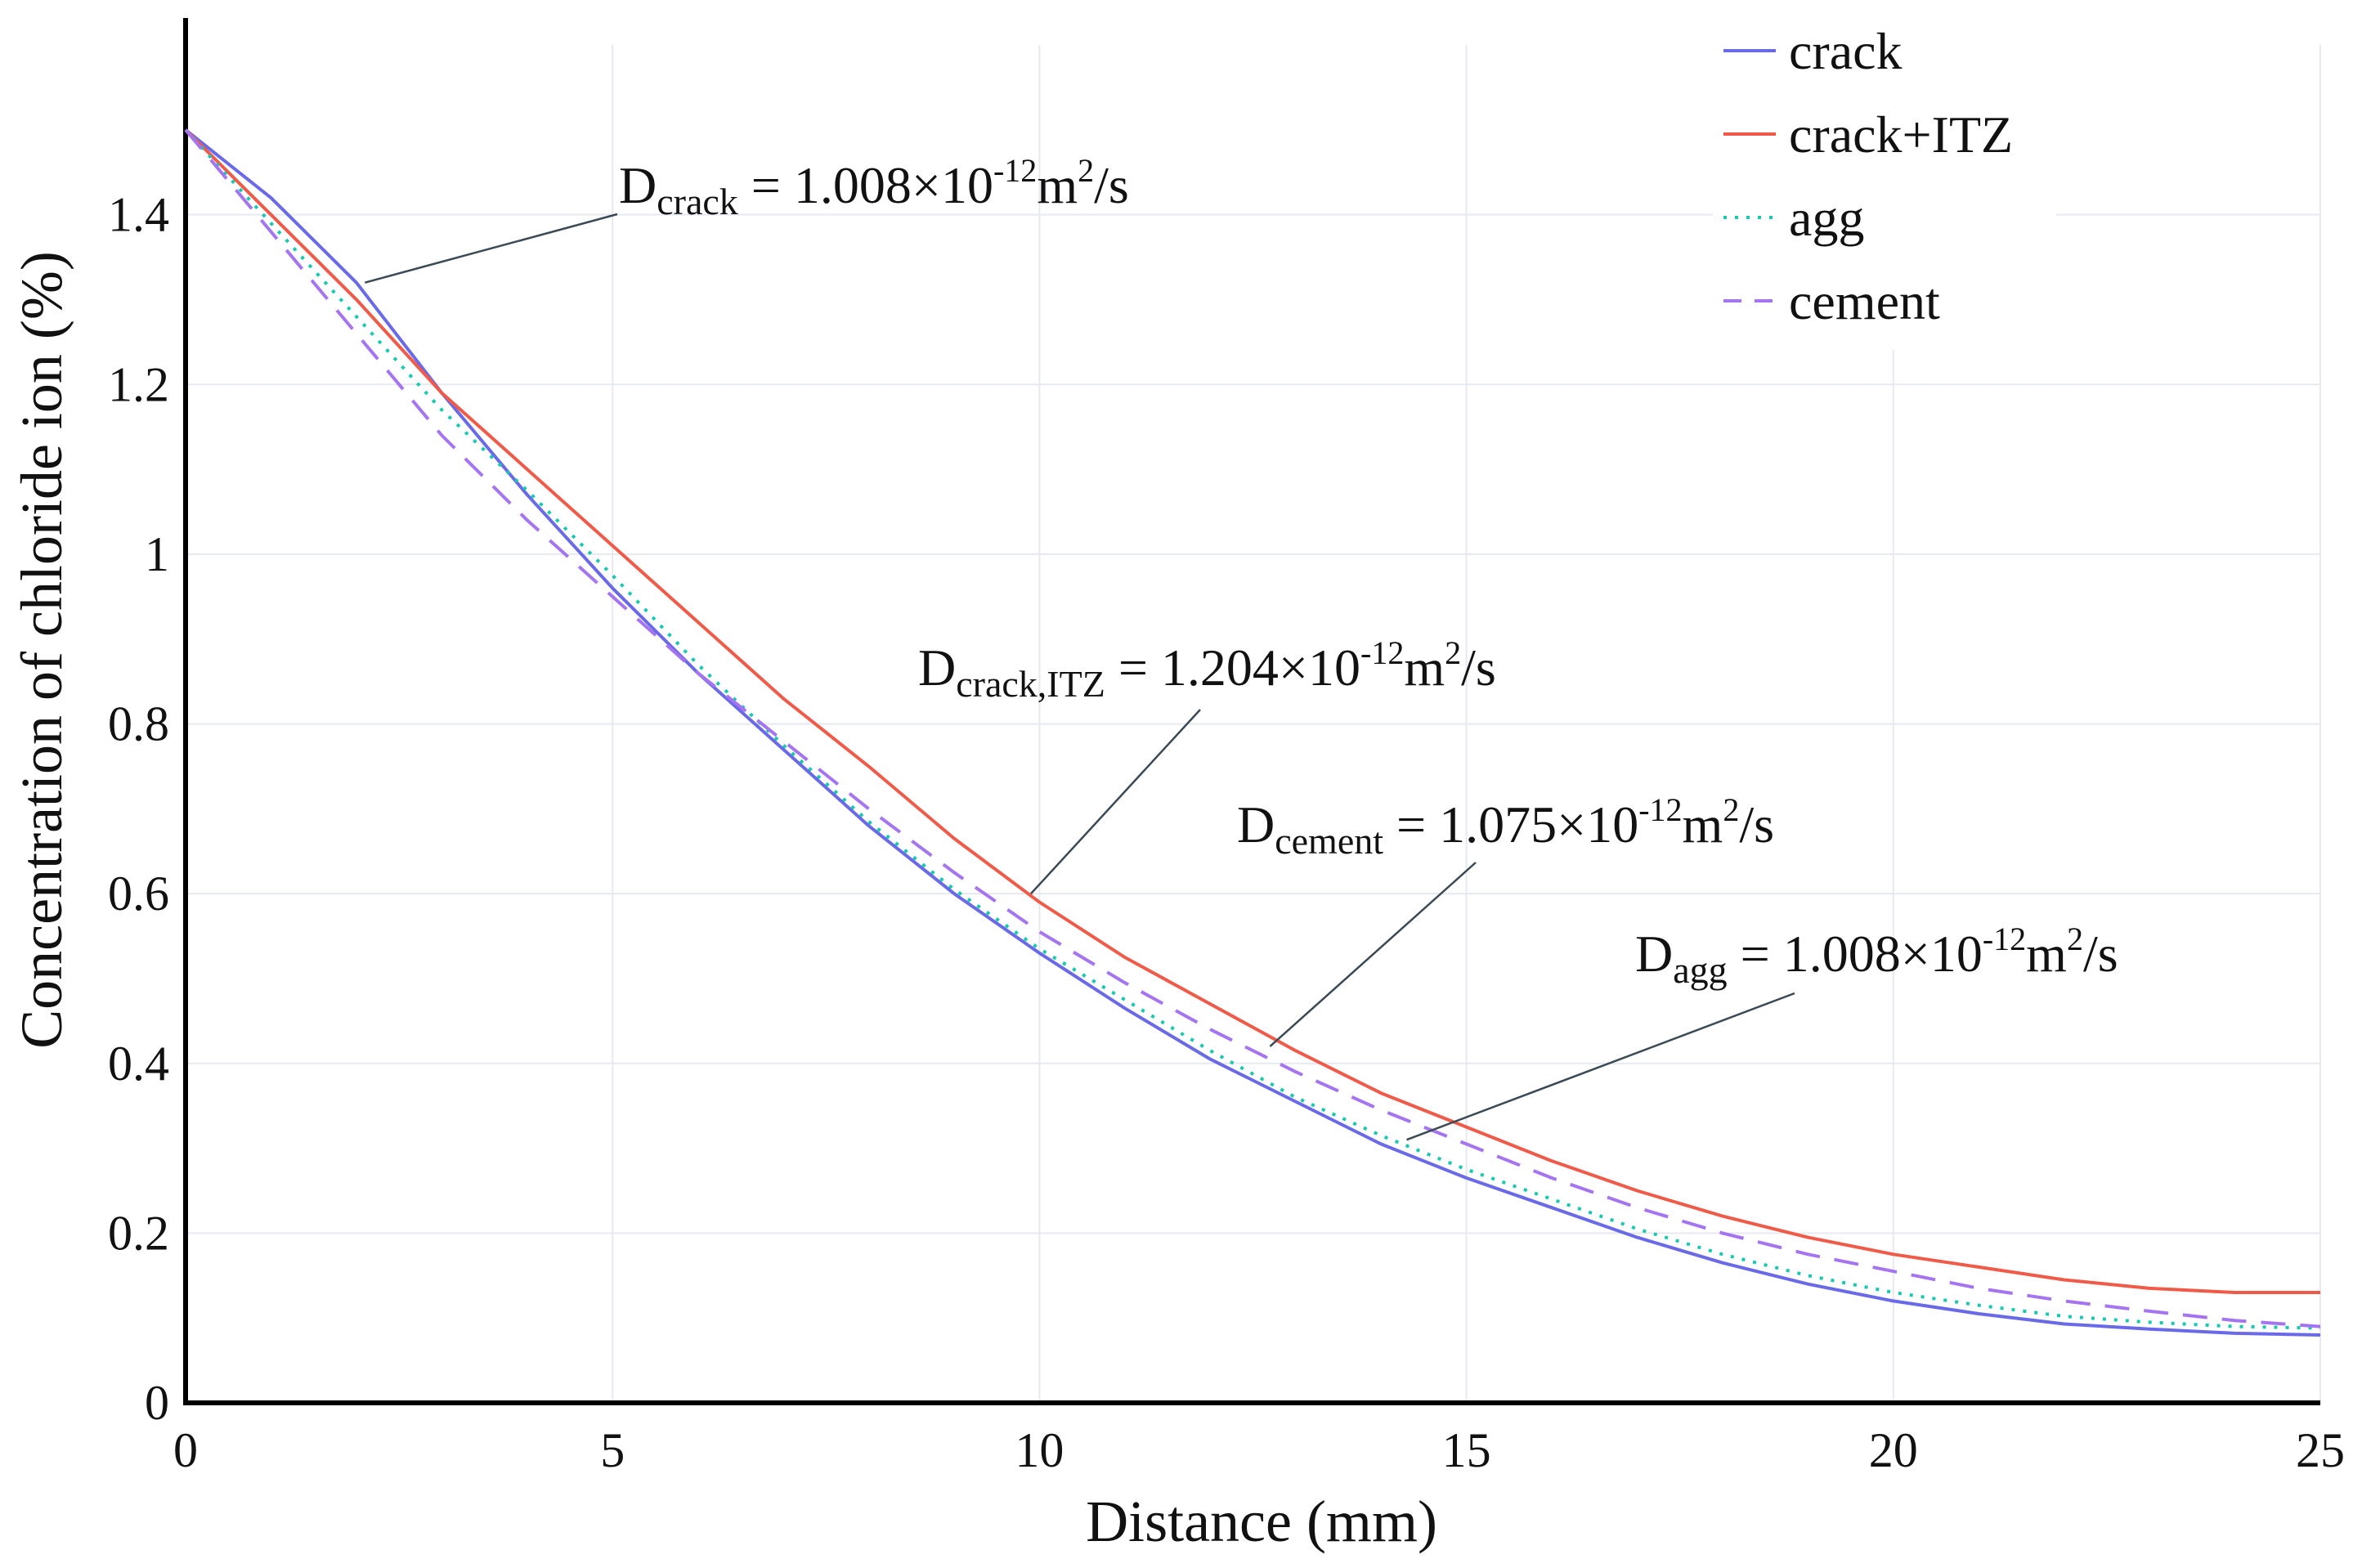  Describe the element at coordinates (1901, 134) in the screenshot. I see `legend-label: crack+ITZ` at that location.